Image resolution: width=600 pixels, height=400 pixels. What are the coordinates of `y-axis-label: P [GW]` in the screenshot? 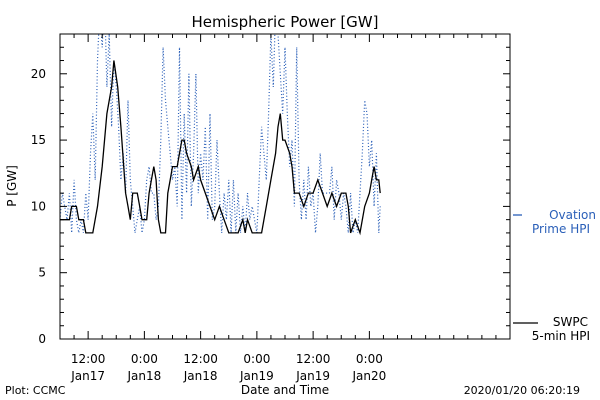 It's located at (12, 186).